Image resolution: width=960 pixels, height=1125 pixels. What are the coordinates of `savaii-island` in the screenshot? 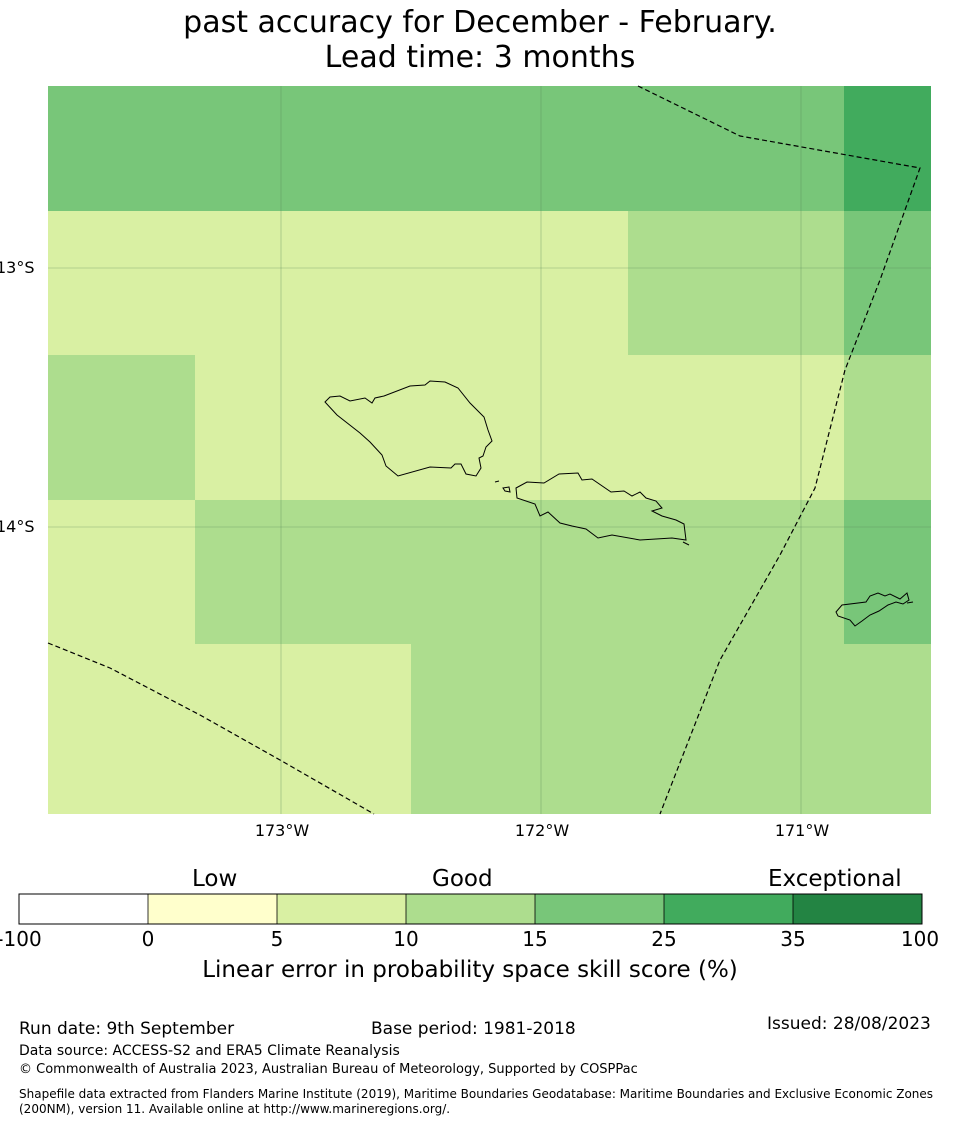 It's located at (408, 428).